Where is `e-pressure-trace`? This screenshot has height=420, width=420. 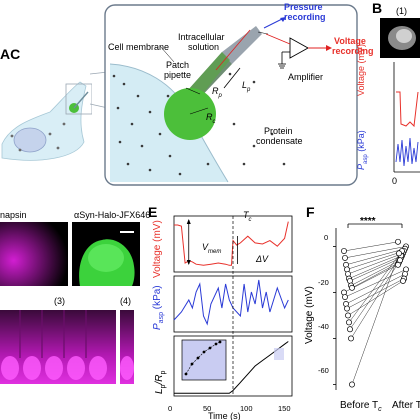 e-pressure-trace is located at coordinates (231, 302).